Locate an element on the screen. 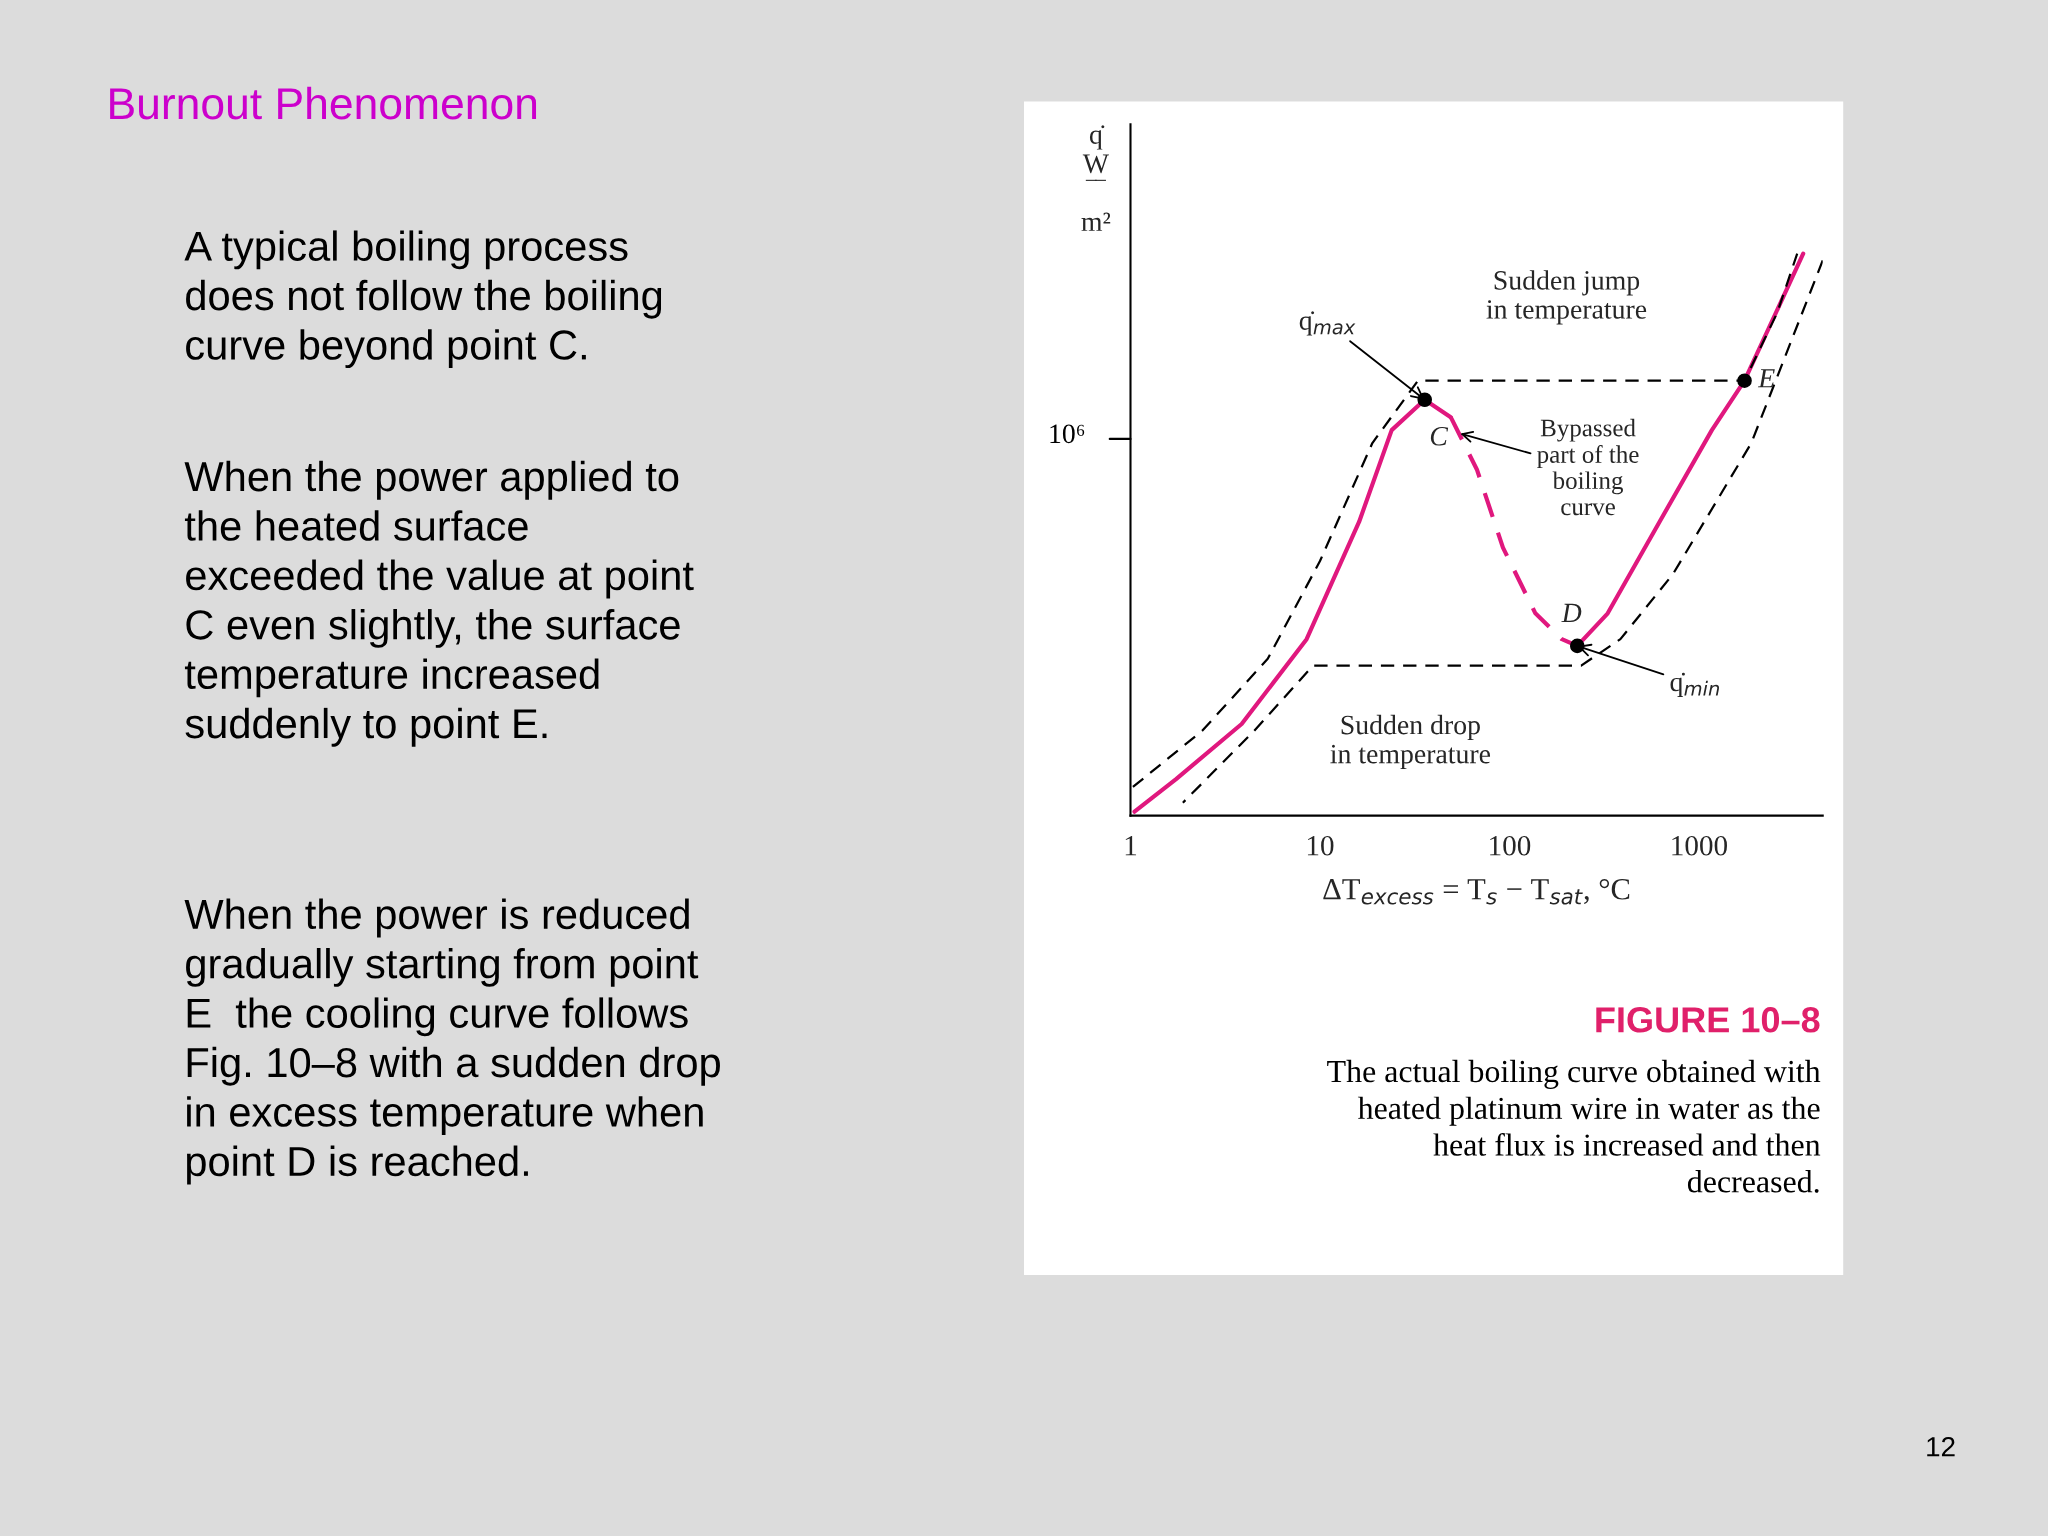 The image size is (2048, 1536). text: When the power is reduced gradually starting from point E the cooling curve follows Fig. 10–8 with a sudden drop in excess temperature when point D is reached. is located at coordinates (452, 1041).